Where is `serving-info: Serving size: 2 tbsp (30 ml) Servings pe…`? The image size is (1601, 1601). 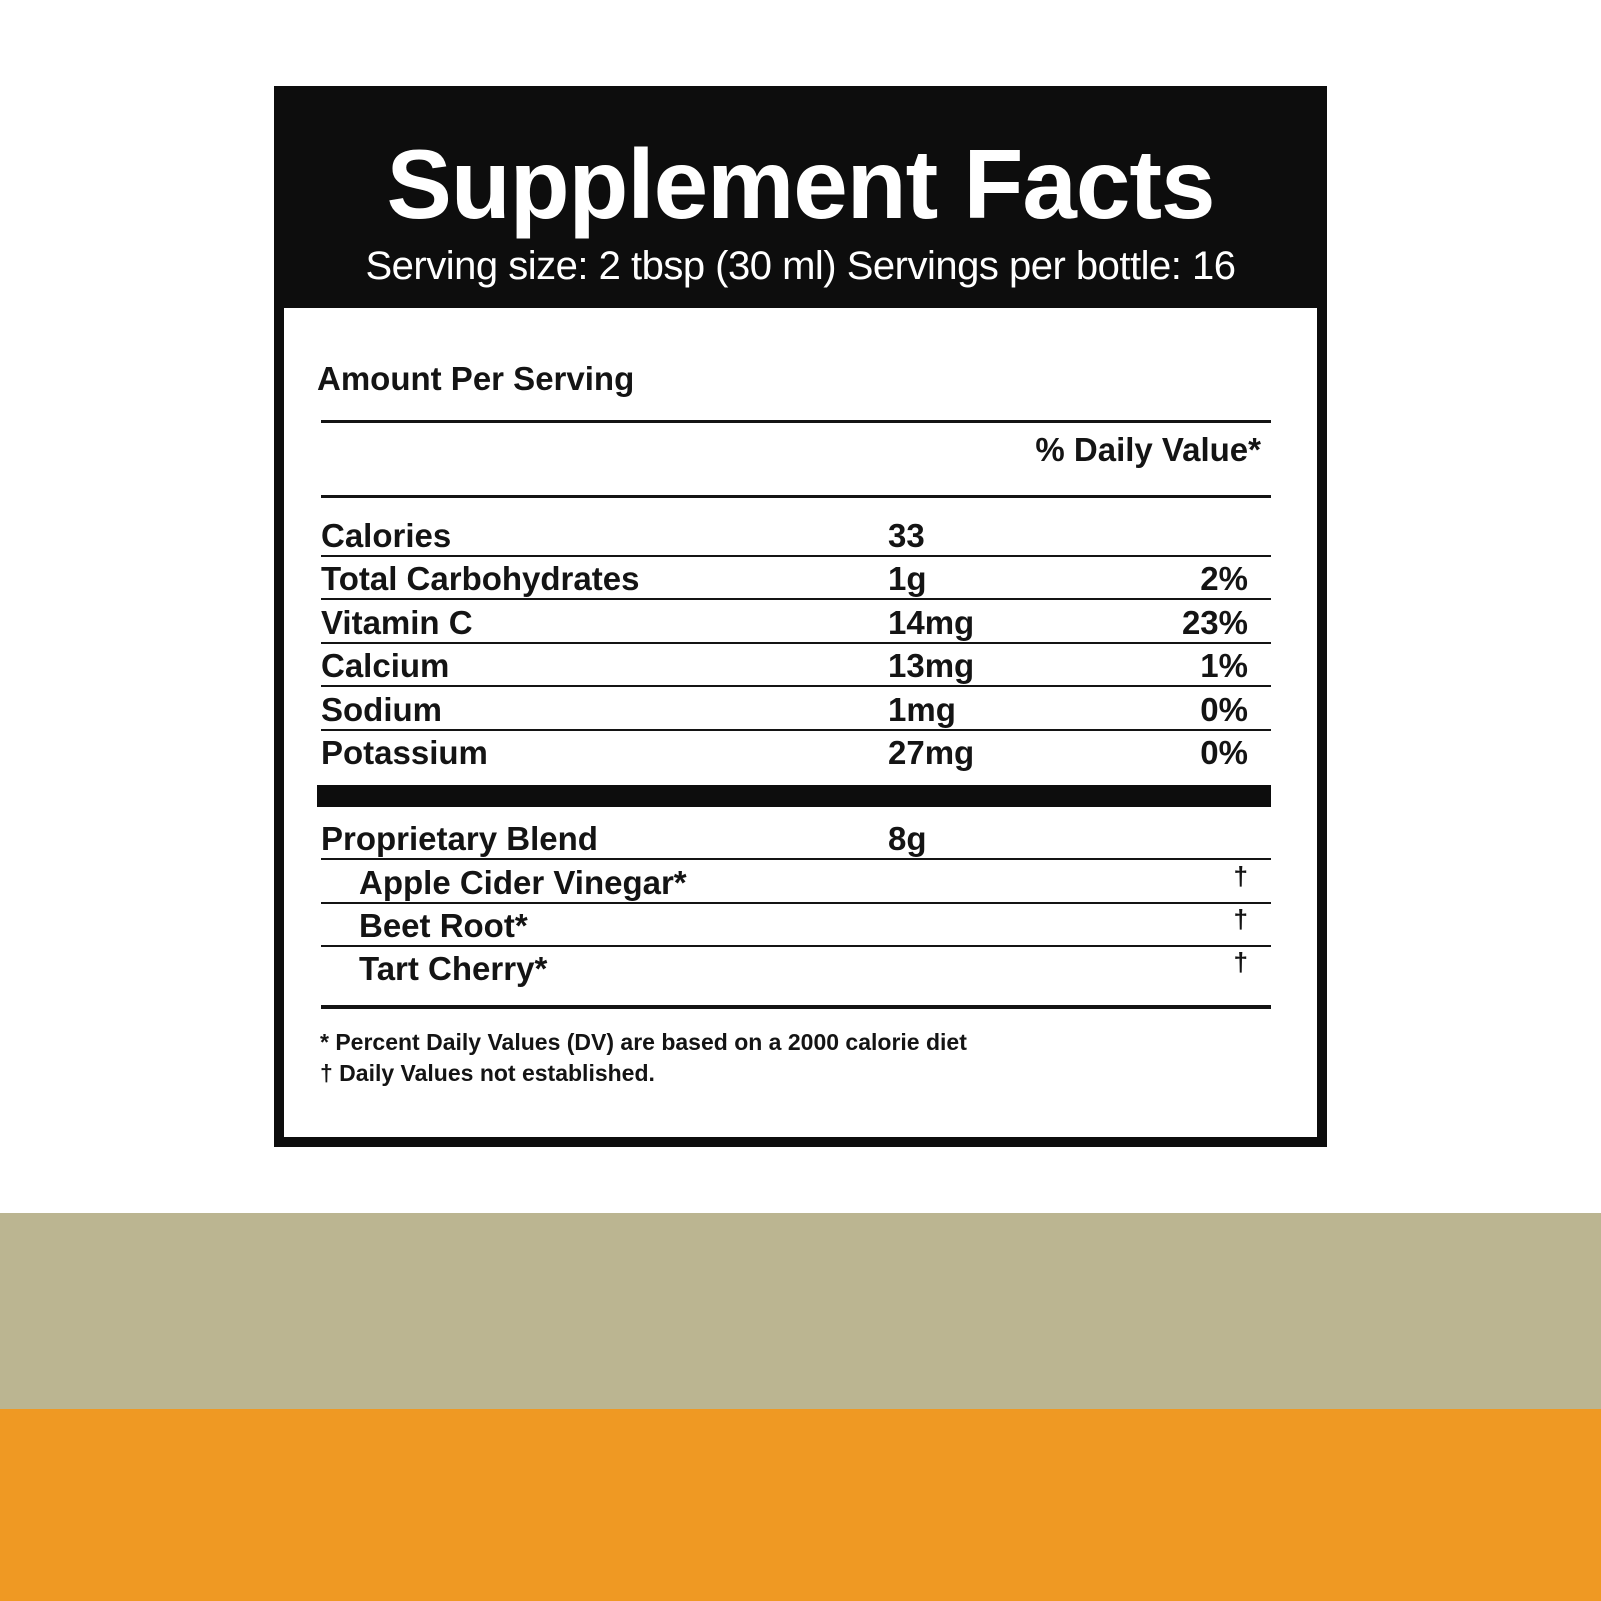
serving-info: Serving size: 2 tbsp (30 ml) Servings pe… is located at coordinates (800, 266).